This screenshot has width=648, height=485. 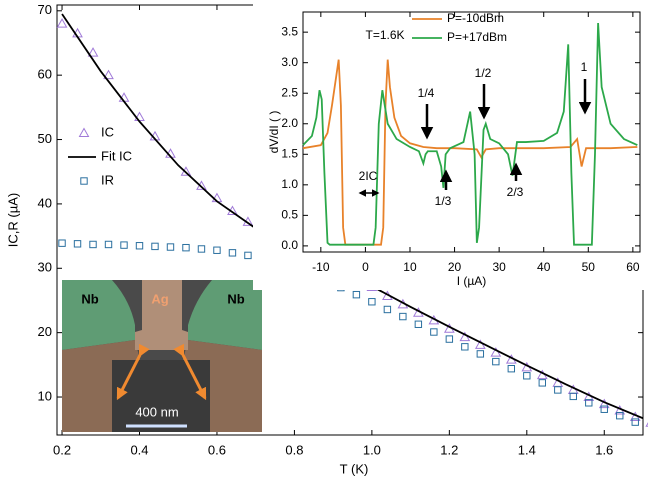 I want to click on y-tick-label: 2.0, so click(x=289, y=123).